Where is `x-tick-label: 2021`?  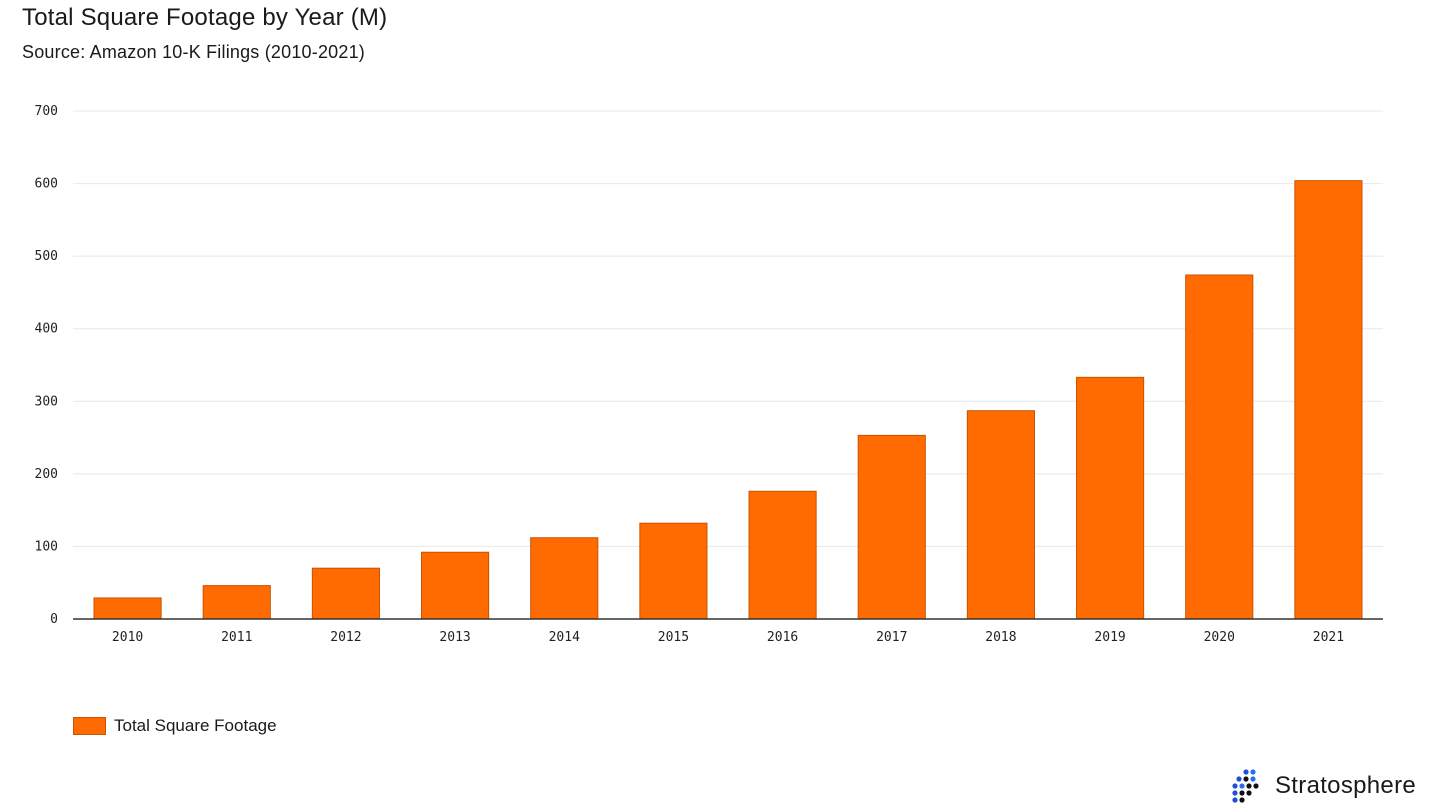 x-tick-label: 2021 is located at coordinates (1328, 637).